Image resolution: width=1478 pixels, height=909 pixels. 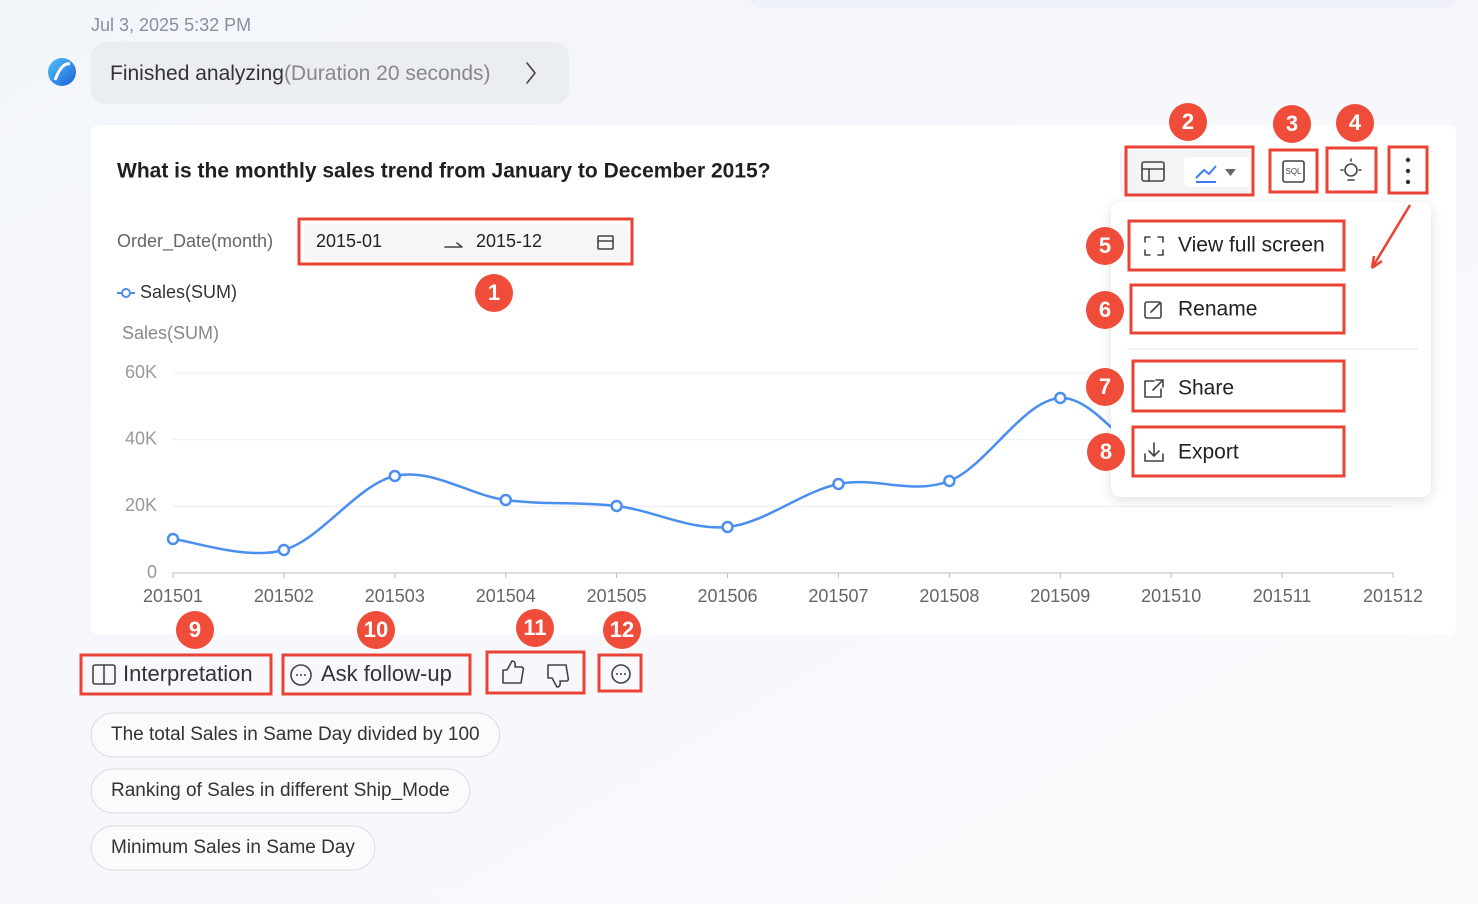 I want to click on dropdown-caret, so click(x=1230, y=172).